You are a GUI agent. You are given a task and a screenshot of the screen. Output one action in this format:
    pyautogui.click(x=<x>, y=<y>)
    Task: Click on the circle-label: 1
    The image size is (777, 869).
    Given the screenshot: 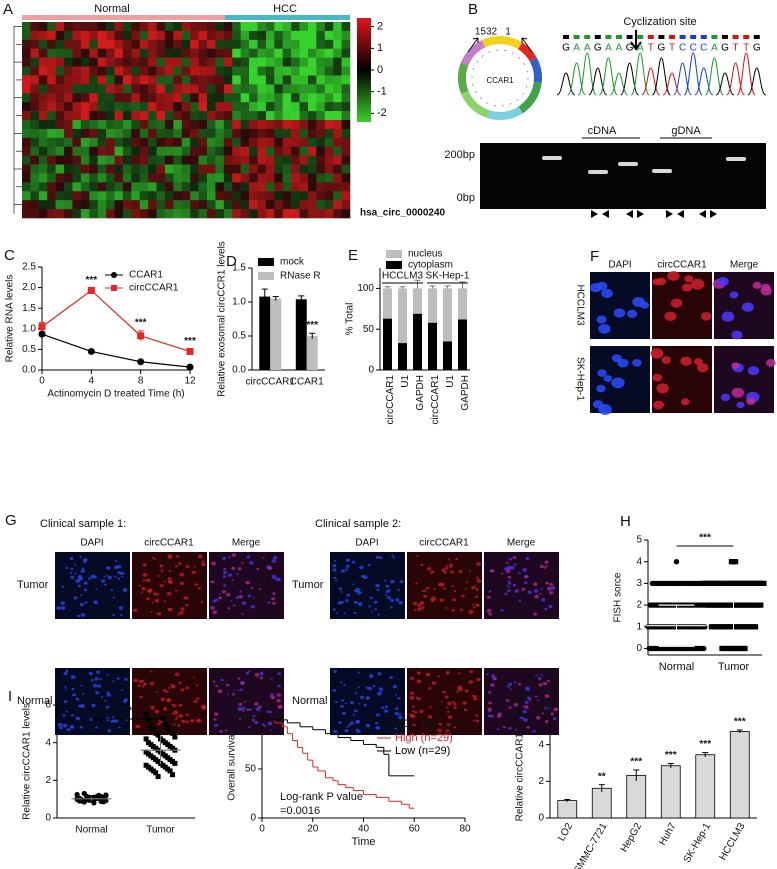 What is the action you would take?
    pyautogui.click(x=508, y=32)
    